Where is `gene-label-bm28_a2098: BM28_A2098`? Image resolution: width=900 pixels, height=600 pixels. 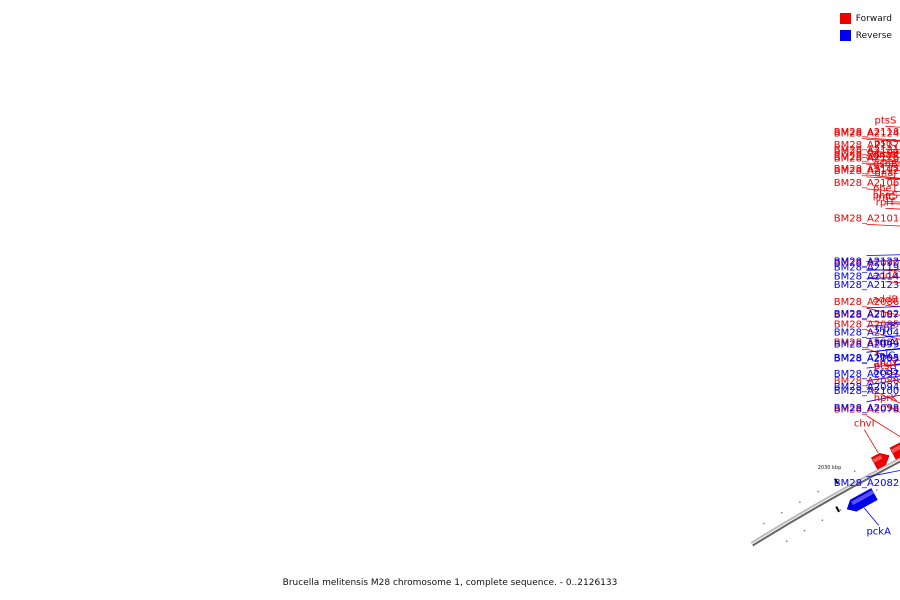 gene-label-bm28_a2098: BM28_A2098 is located at coordinates (867, 408).